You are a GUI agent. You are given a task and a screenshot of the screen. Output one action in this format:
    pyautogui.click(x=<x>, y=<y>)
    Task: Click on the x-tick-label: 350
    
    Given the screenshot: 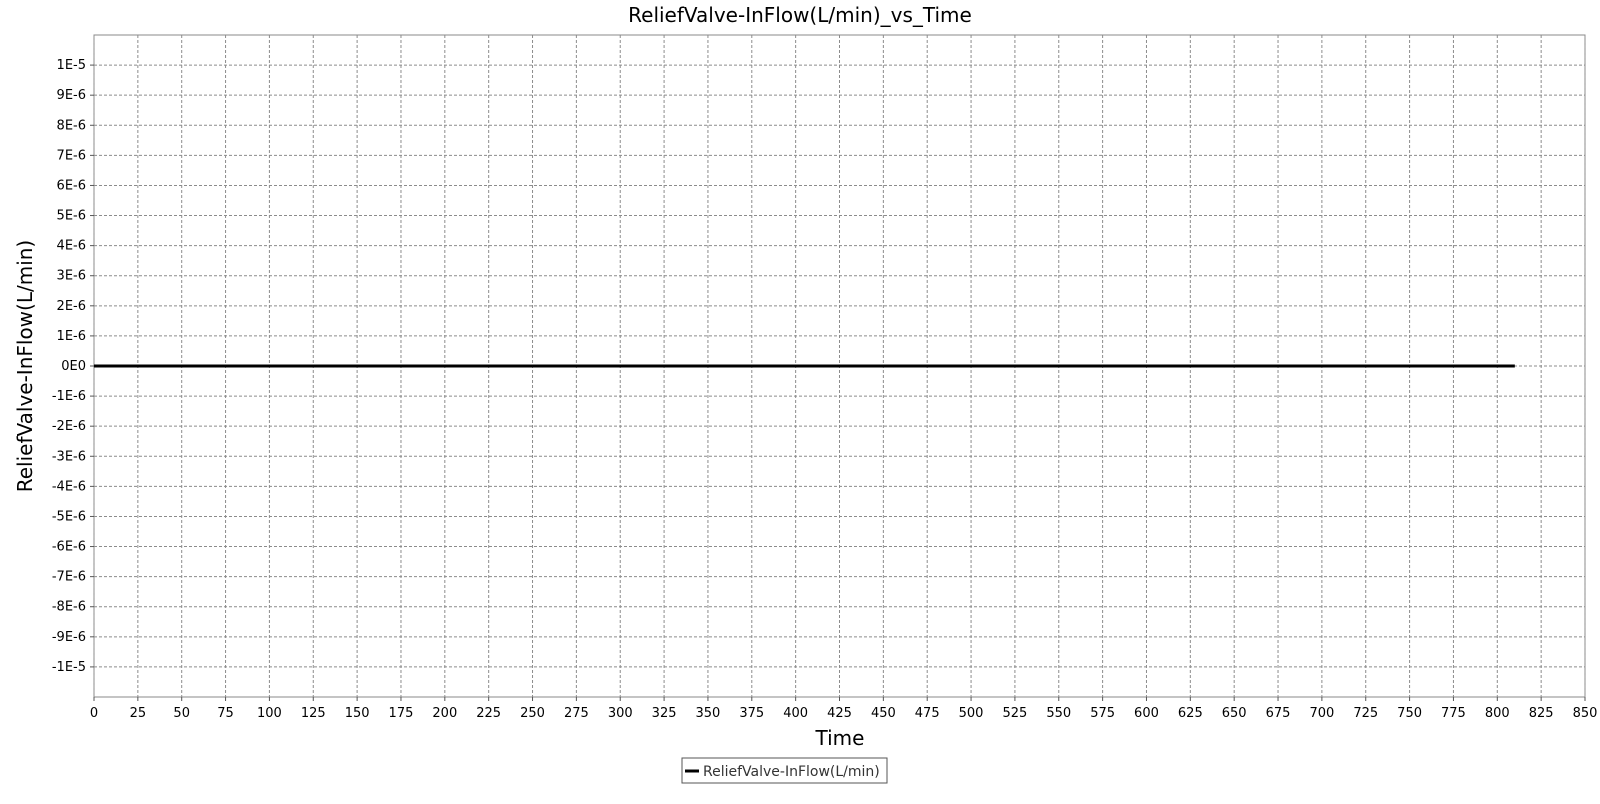 What is the action you would take?
    pyautogui.click(x=708, y=713)
    